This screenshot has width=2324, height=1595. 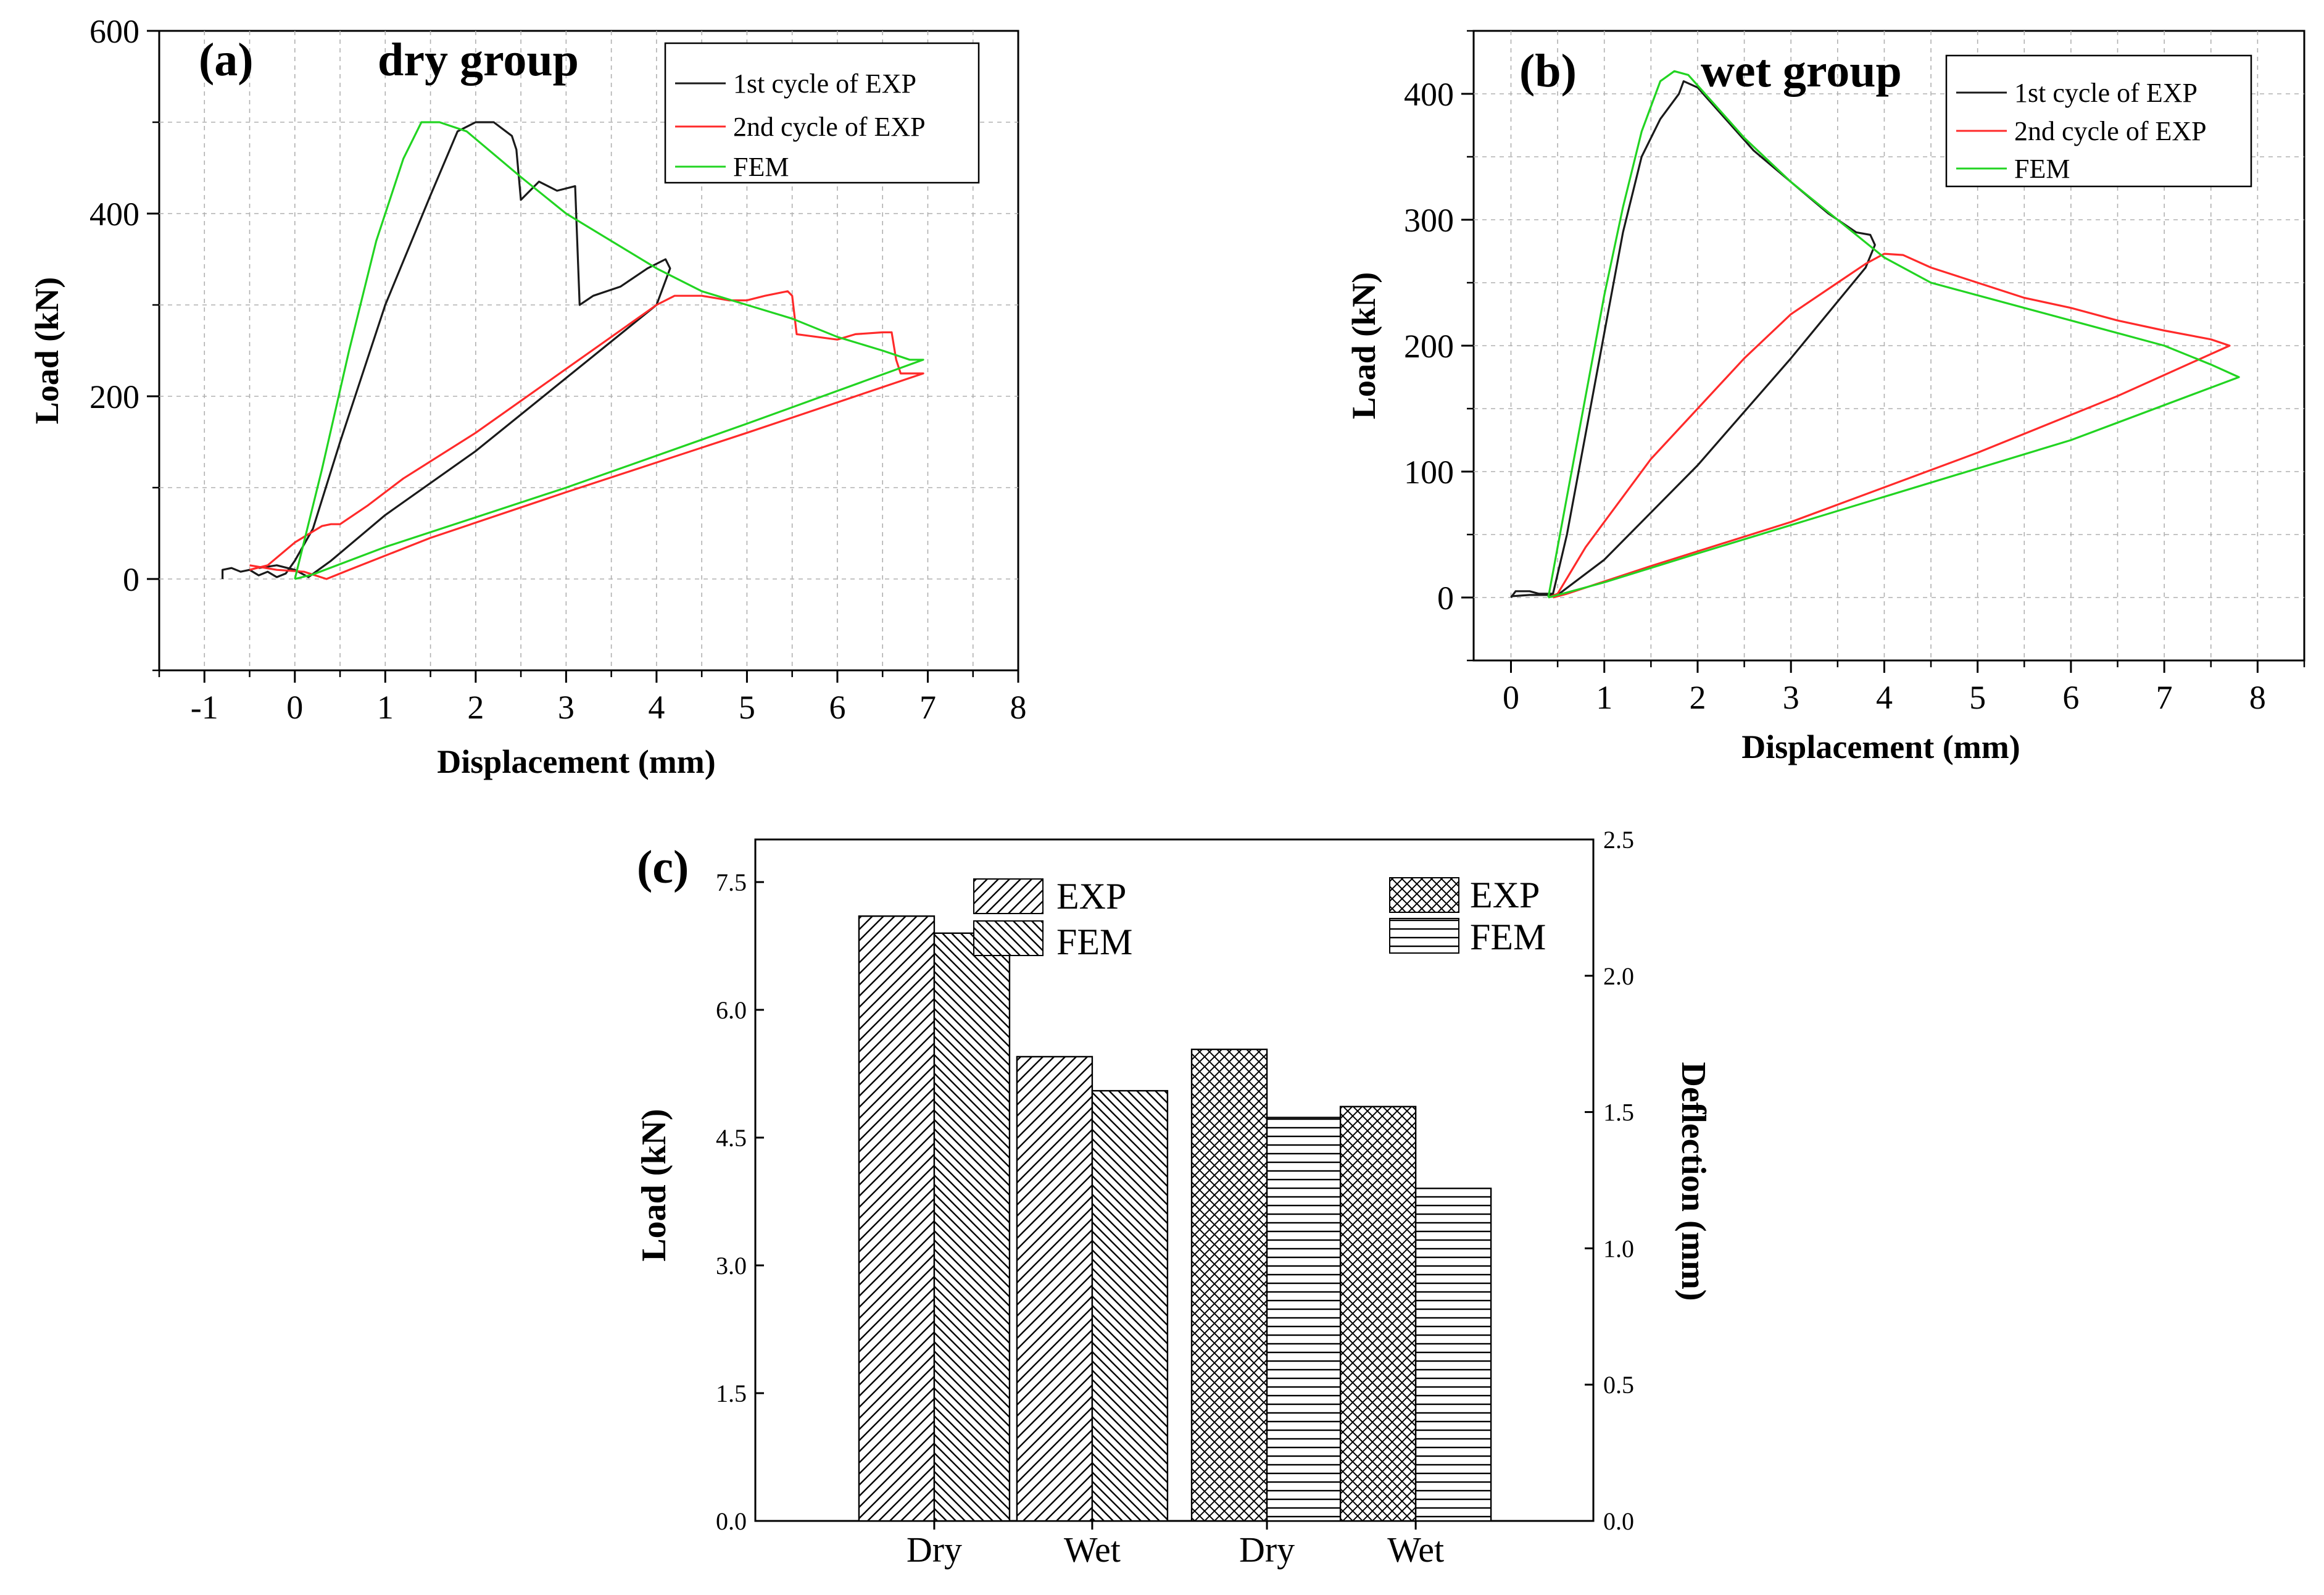 What do you see at coordinates (1548, 71) in the screenshot?
I see `panel-label: (b)` at bounding box center [1548, 71].